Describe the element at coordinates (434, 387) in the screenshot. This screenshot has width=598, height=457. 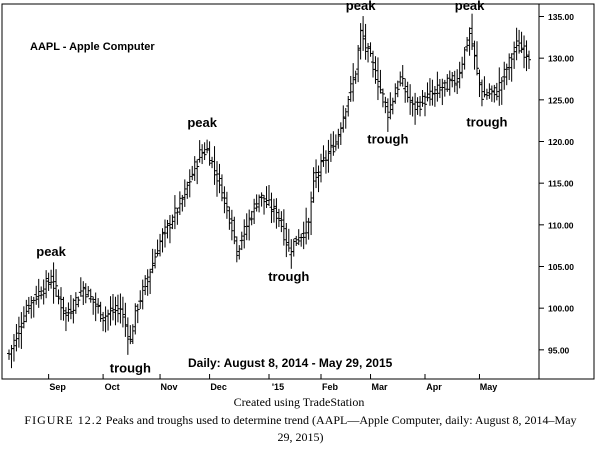
I see `date-tick-label: Apr` at that location.